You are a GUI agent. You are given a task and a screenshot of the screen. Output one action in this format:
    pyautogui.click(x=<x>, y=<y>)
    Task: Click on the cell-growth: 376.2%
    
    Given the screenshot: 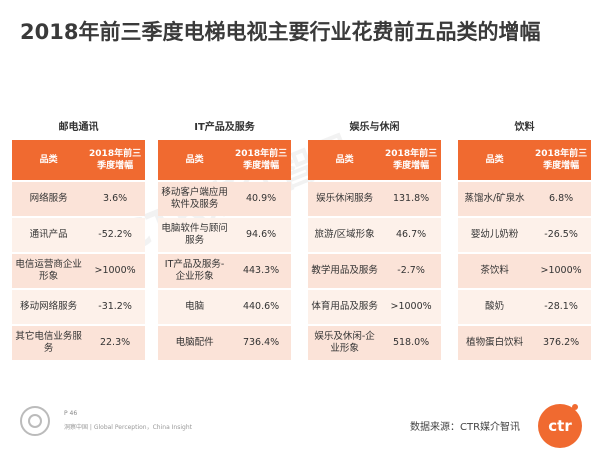 What is the action you would take?
    pyautogui.click(x=561, y=343)
    